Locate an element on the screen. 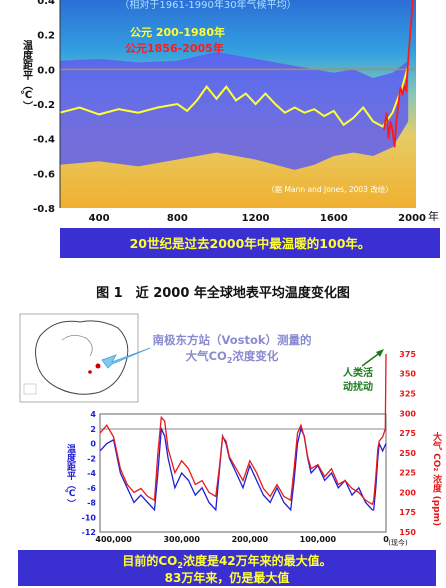 The height and width of the screenshot is (588, 446). x-tick-label: 100,000 is located at coordinates (318, 539).